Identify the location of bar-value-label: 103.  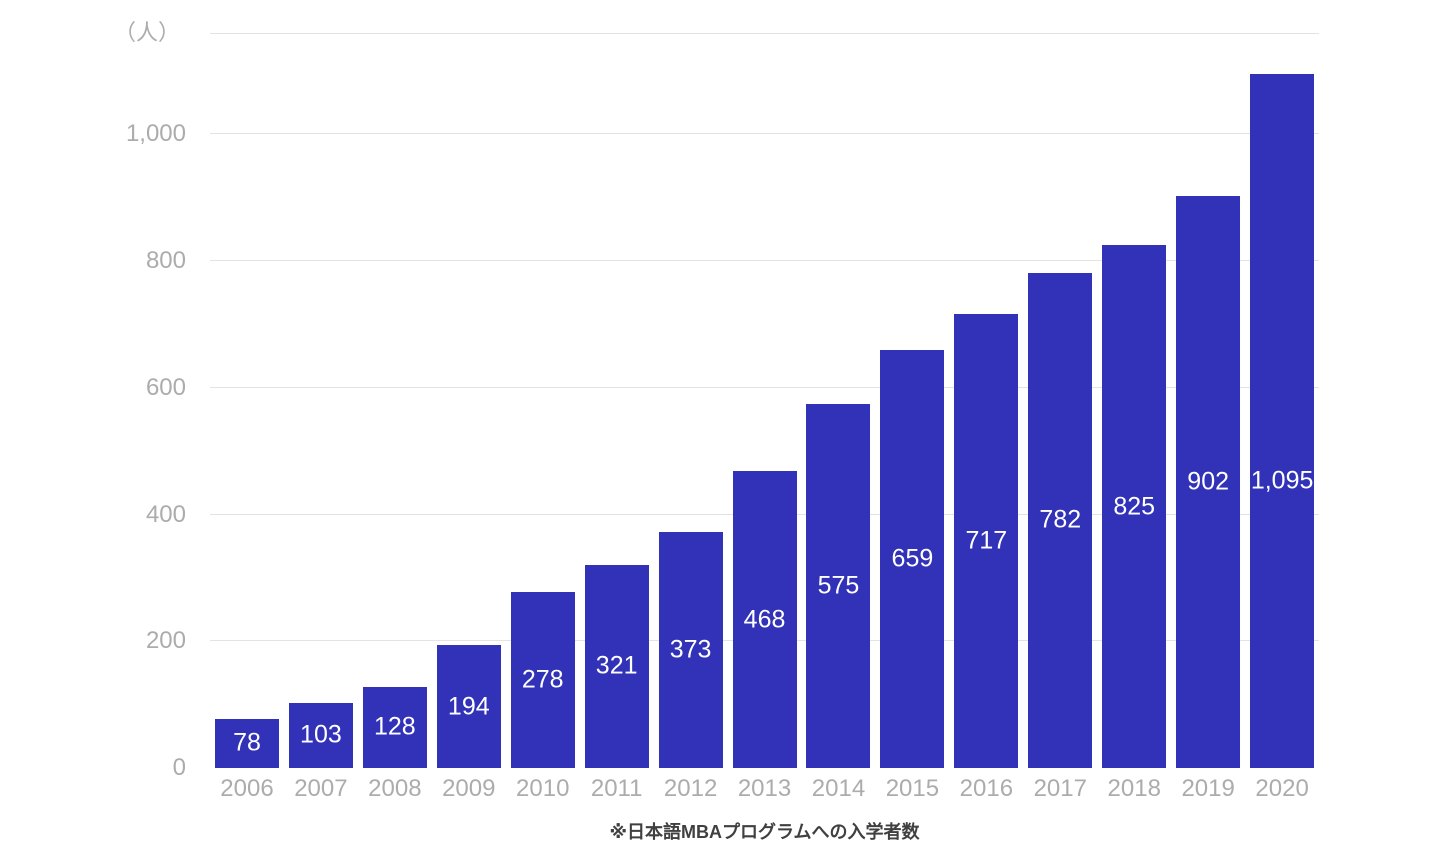
(321, 734).